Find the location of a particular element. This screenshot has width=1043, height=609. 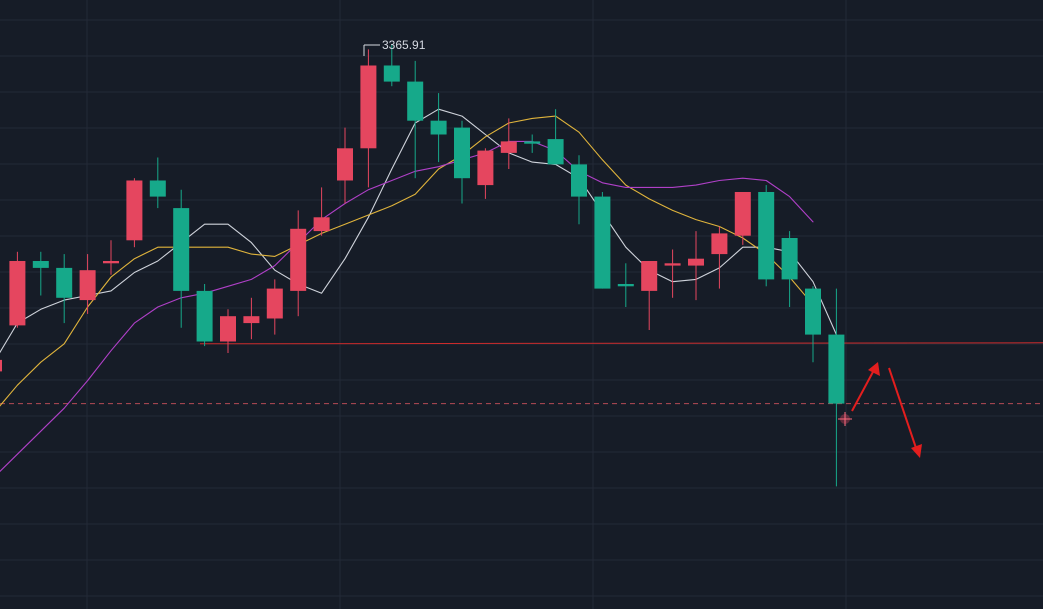

support-level-line is located at coordinates (621, 343).